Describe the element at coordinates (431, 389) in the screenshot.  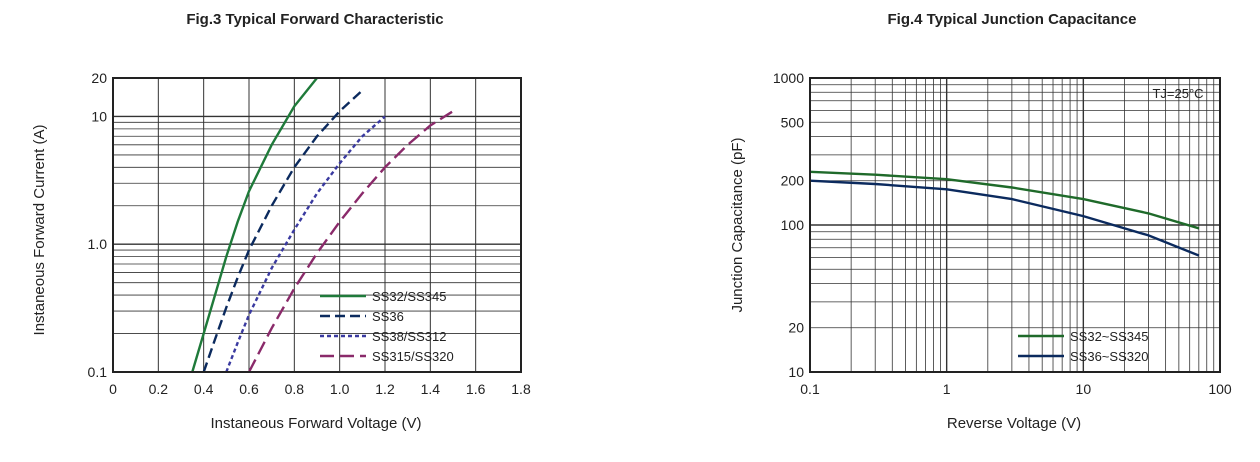
I see `x-tick-label: 1.4` at that location.